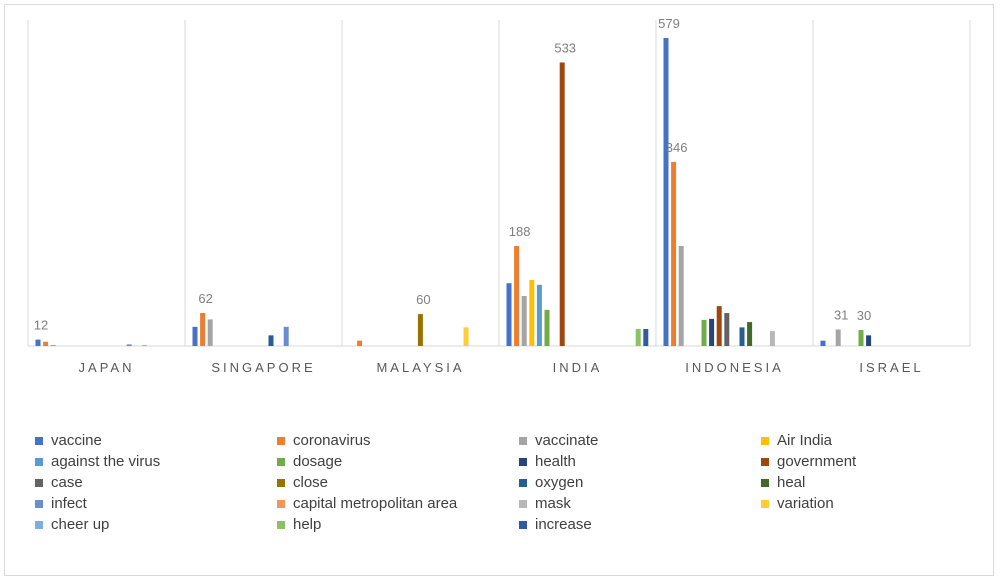 This screenshot has width=1000, height=583. I want to click on legend-label: increase, so click(563, 524).